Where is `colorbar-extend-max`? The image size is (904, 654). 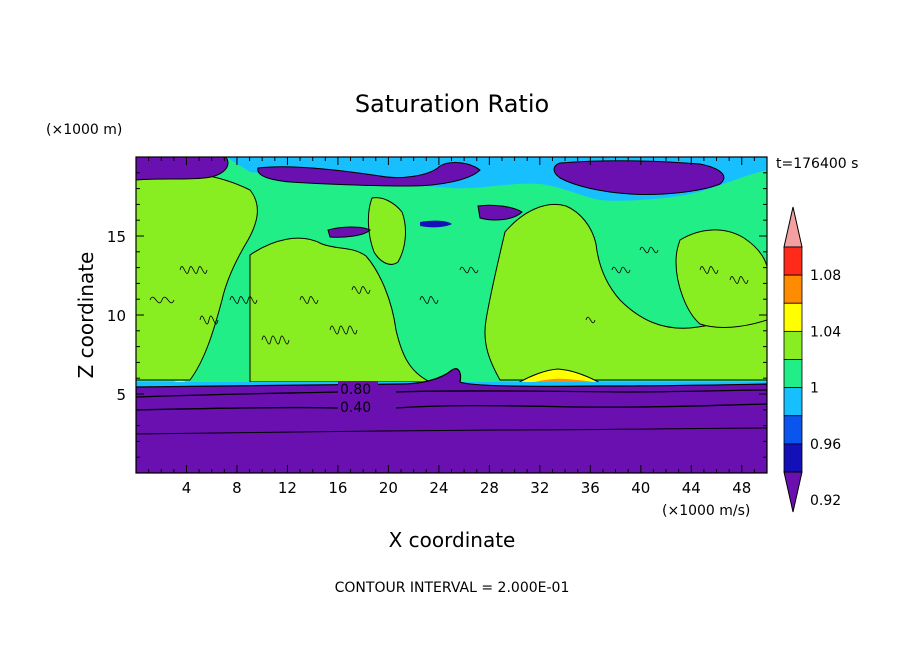
colorbar-extend-max is located at coordinates (793, 227).